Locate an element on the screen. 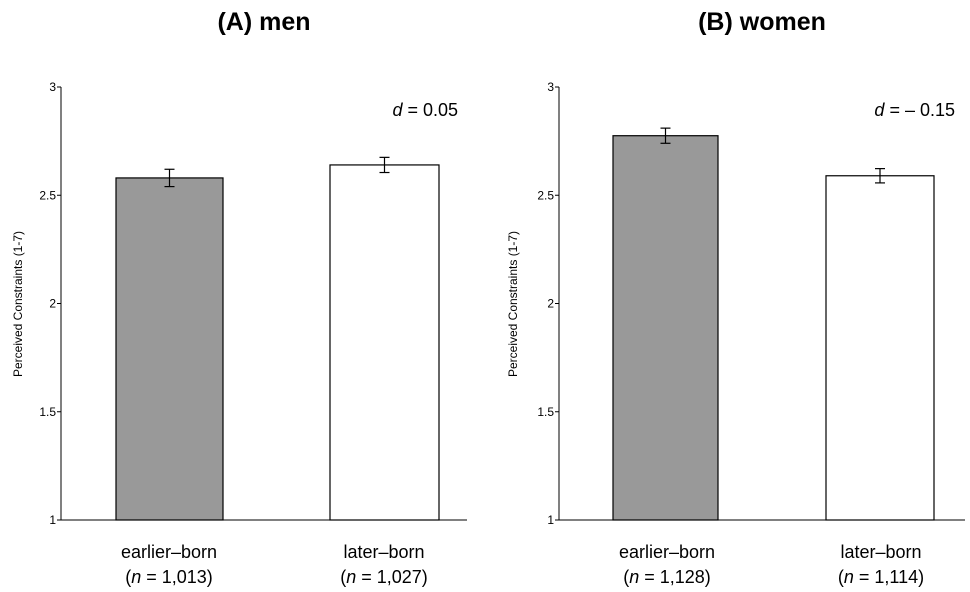 This screenshot has width=970, height=592. effect-size-value: = – 0.15 is located at coordinates (919, 110).